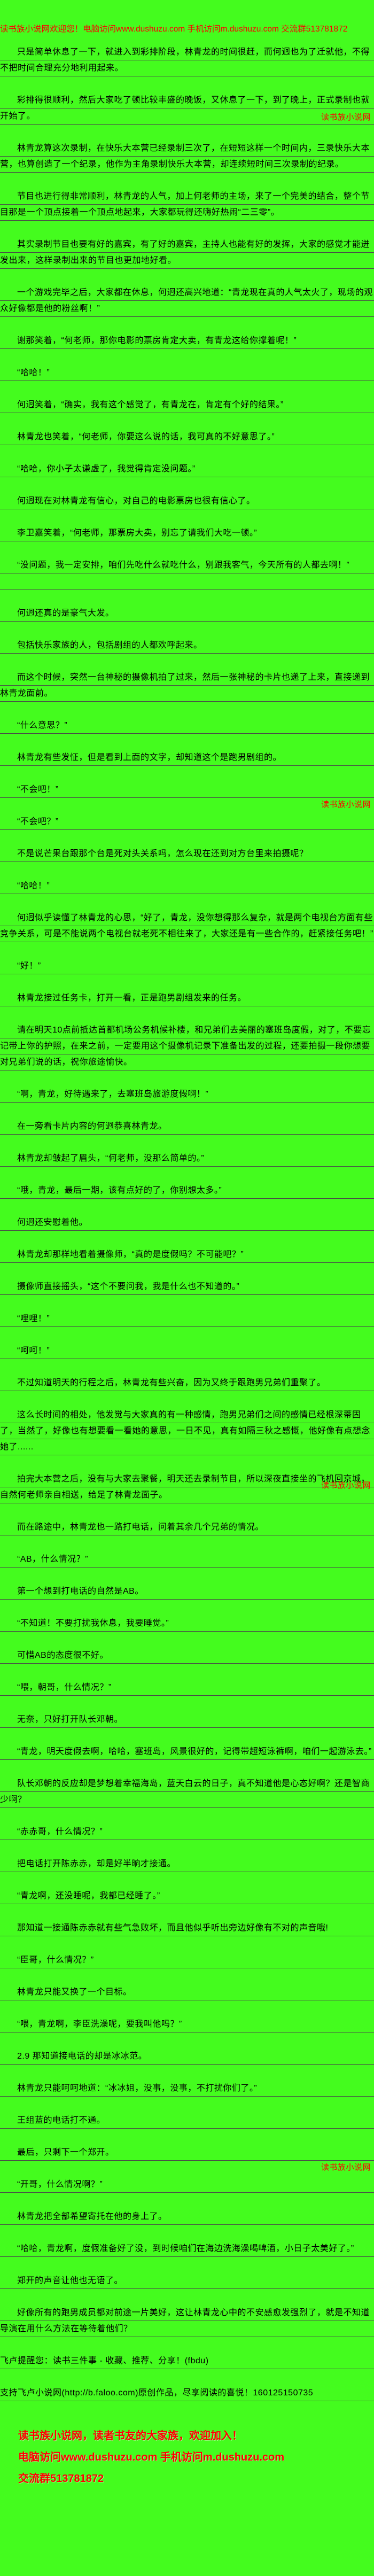 The image size is (374, 2576). What do you see at coordinates (187, 2185) in the screenshot?
I see `novel-paragraph: “开哥，什么情况啊？”` at bounding box center [187, 2185].